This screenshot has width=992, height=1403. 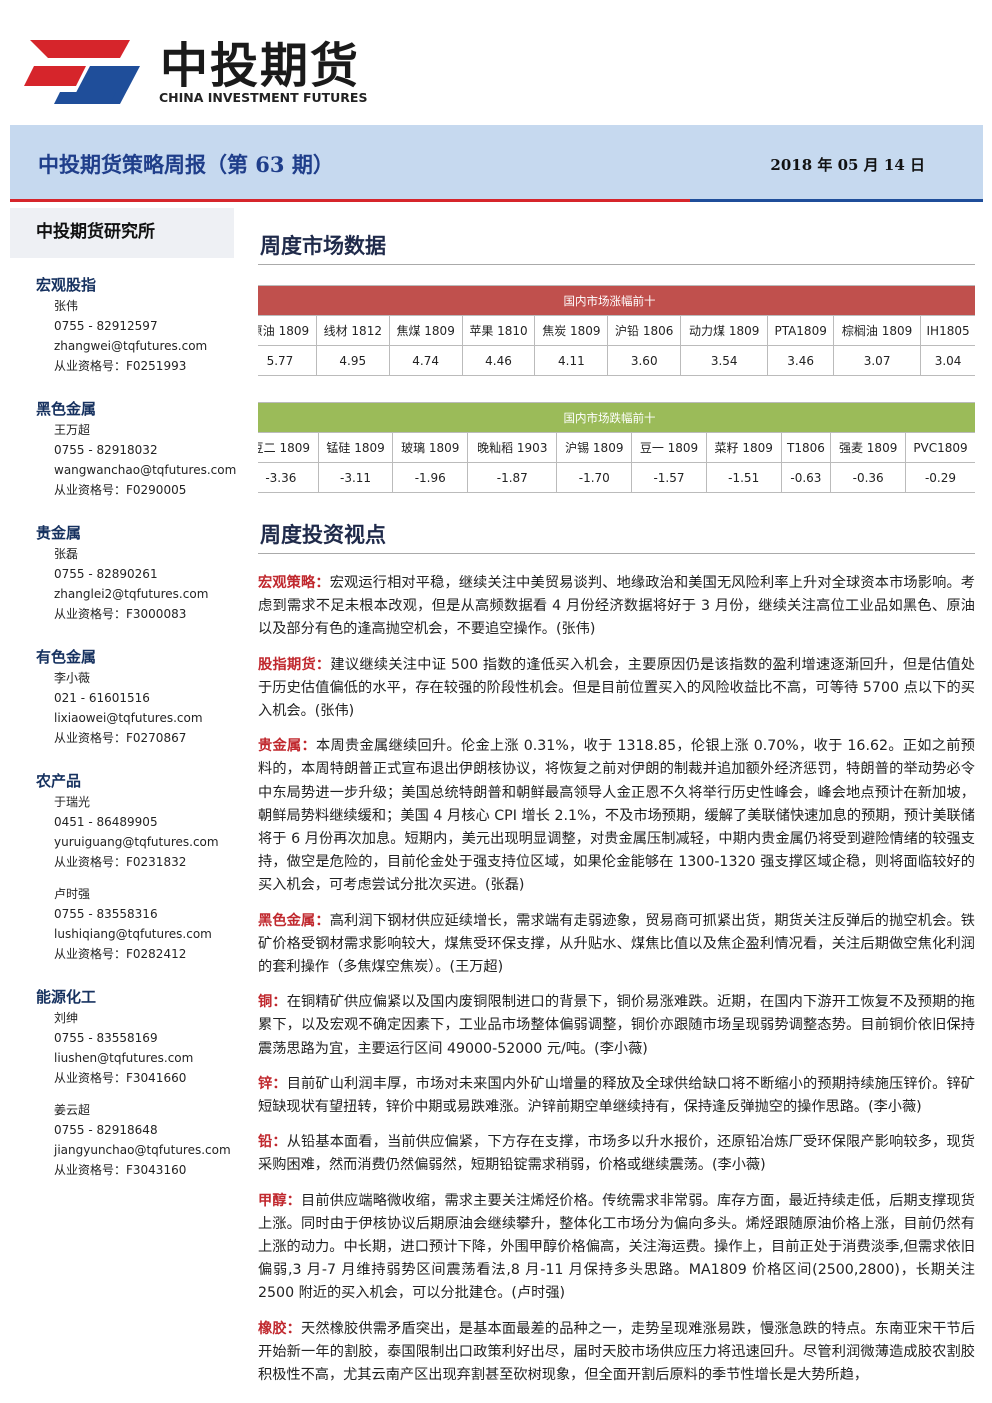 I want to click on paragraph-label: 股指期货：, so click(x=294, y=664).